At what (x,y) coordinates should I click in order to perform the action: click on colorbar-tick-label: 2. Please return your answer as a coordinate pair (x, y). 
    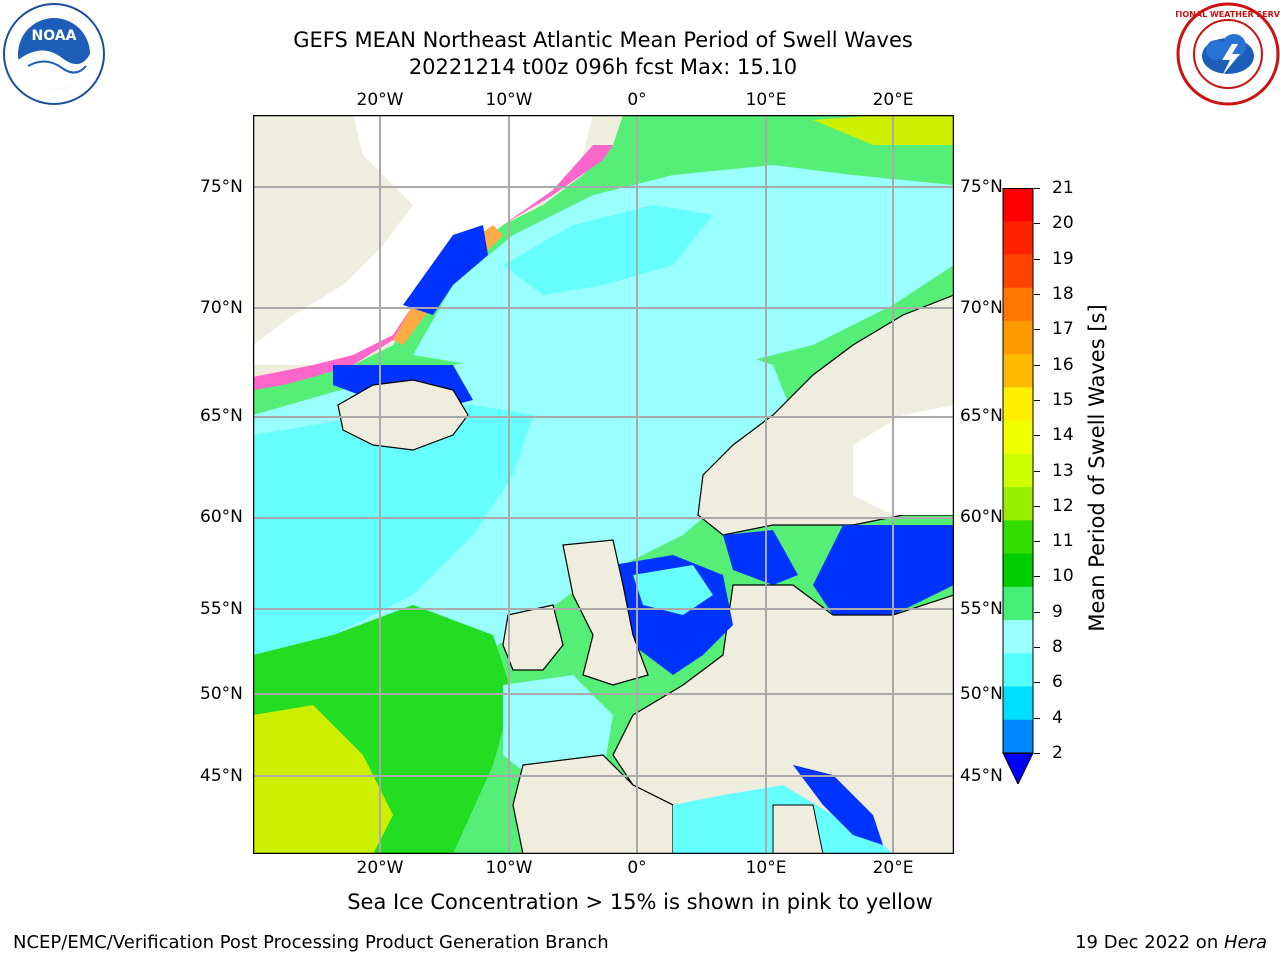
    Looking at the image, I should click on (1057, 753).